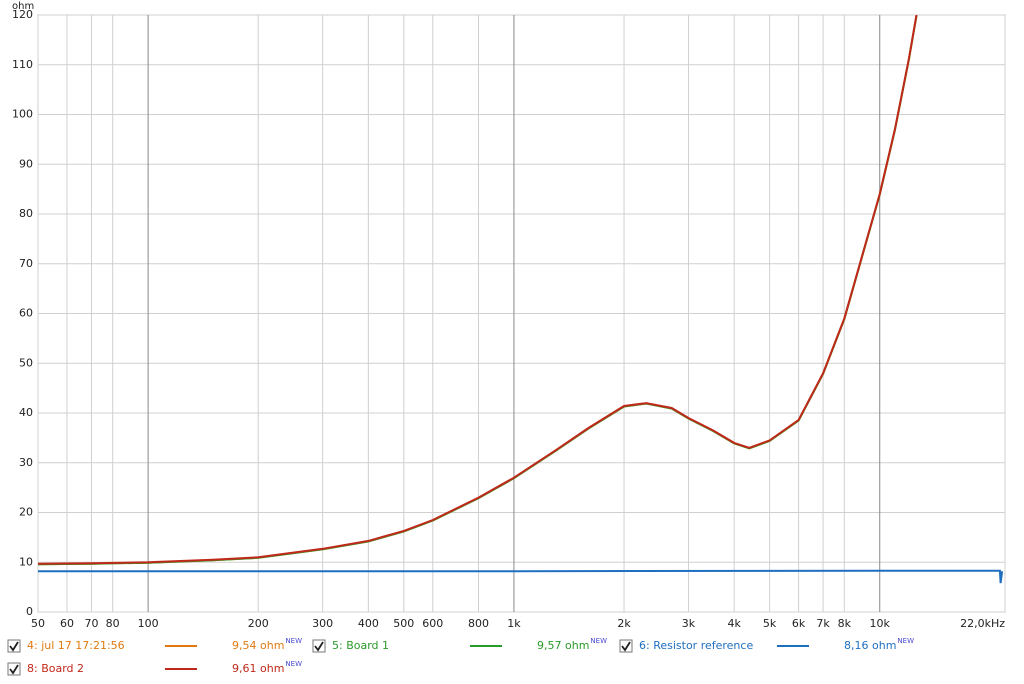 The image size is (1024, 684). What do you see at coordinates (148, 623) in the screenshot?
I see `x-tick-label: 100` at bounding box center [148, 623].